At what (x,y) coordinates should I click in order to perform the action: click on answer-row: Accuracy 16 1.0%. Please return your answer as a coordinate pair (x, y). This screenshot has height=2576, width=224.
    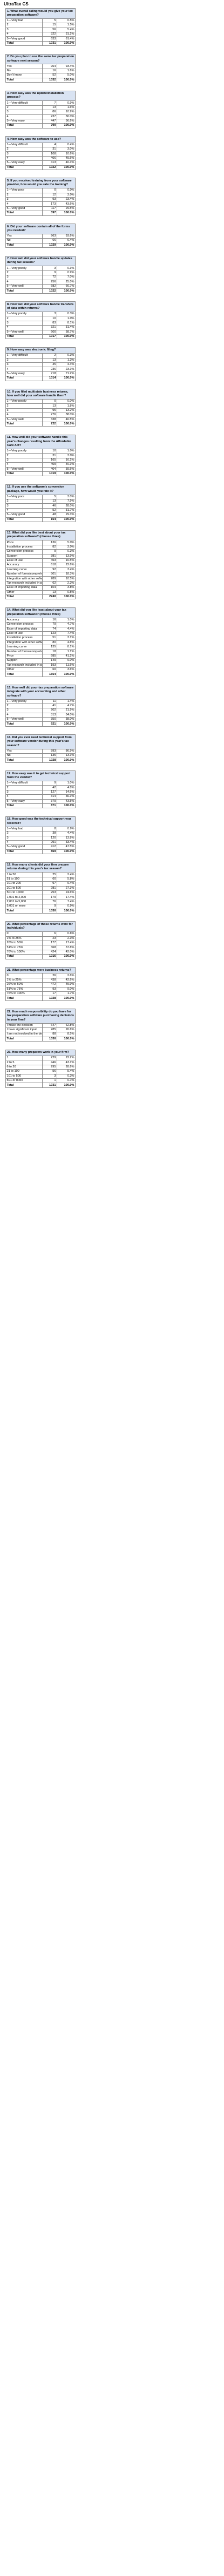
    Looking at the image, I should click on (40, 620).